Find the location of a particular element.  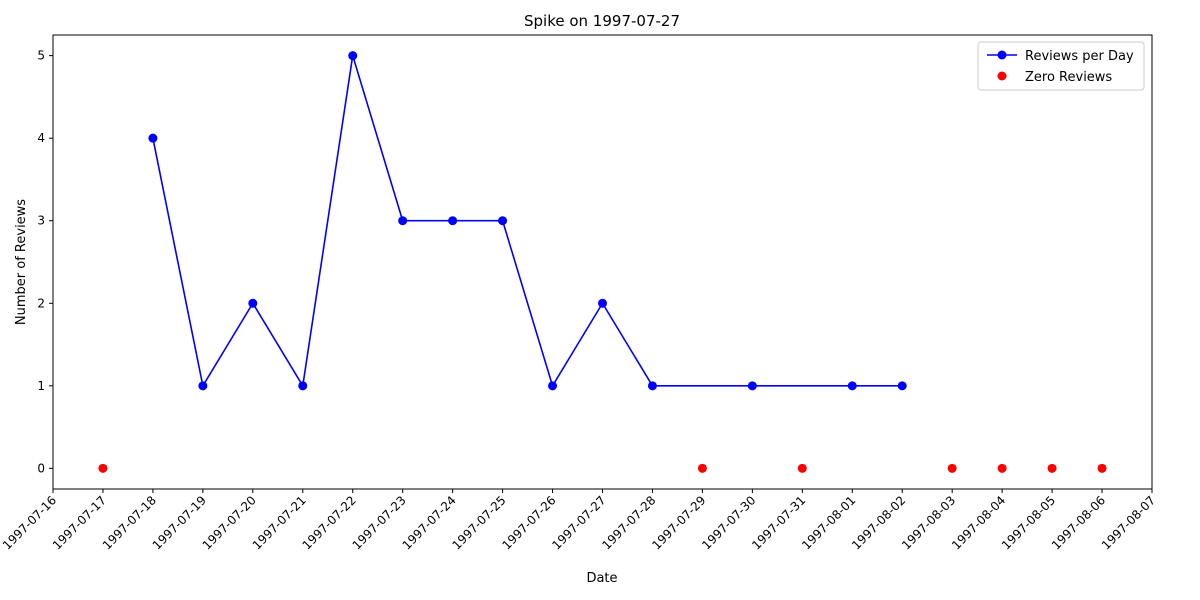

y-tick-label: 0 is located at coordinates (41, 468).